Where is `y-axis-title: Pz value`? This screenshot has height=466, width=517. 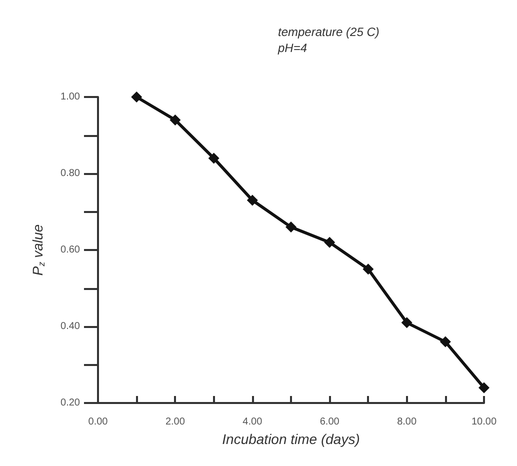
y-axis-title: Pz value is located at coordinates (38, 250).